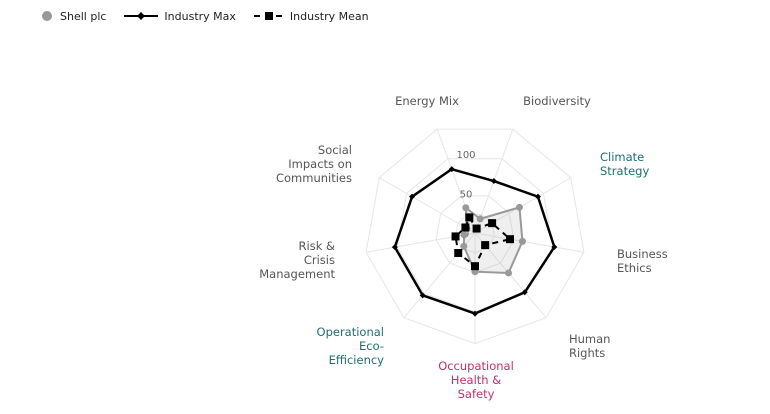 The width and height of the screenshot is (770, 414). What do you see at coordinates (314, 178) in the screenshot?
I see `axis-label: Communities` at bounding box center [314, 178].